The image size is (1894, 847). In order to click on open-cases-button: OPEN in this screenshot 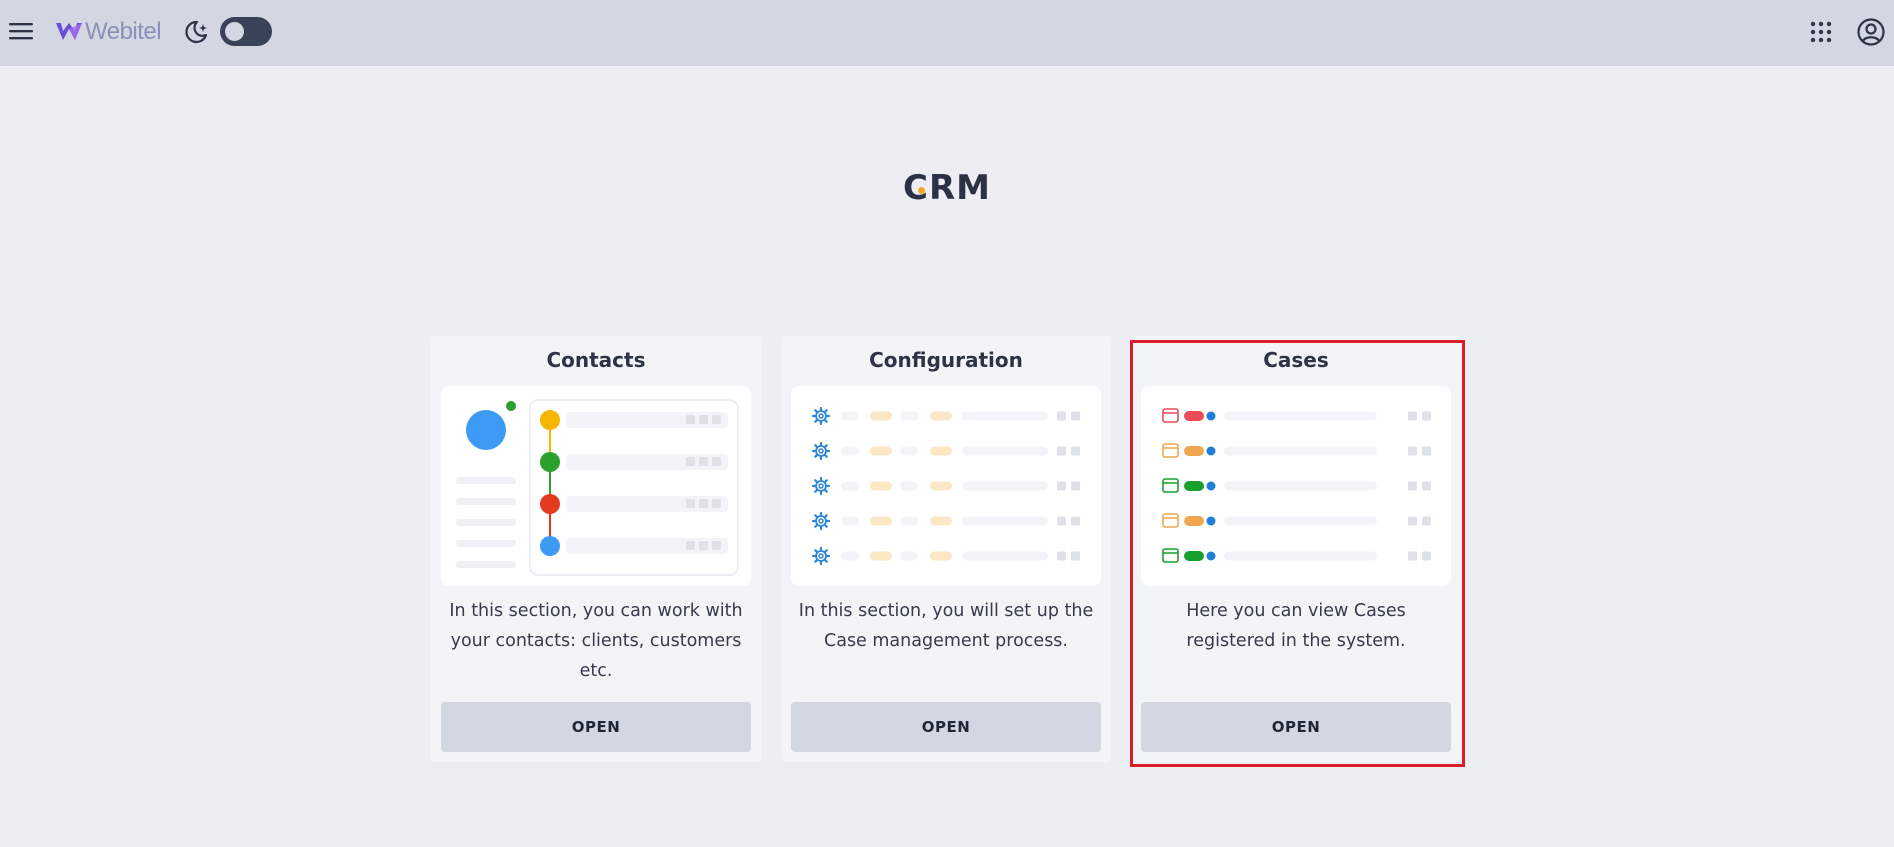, I will do `click(1296, 727)`.